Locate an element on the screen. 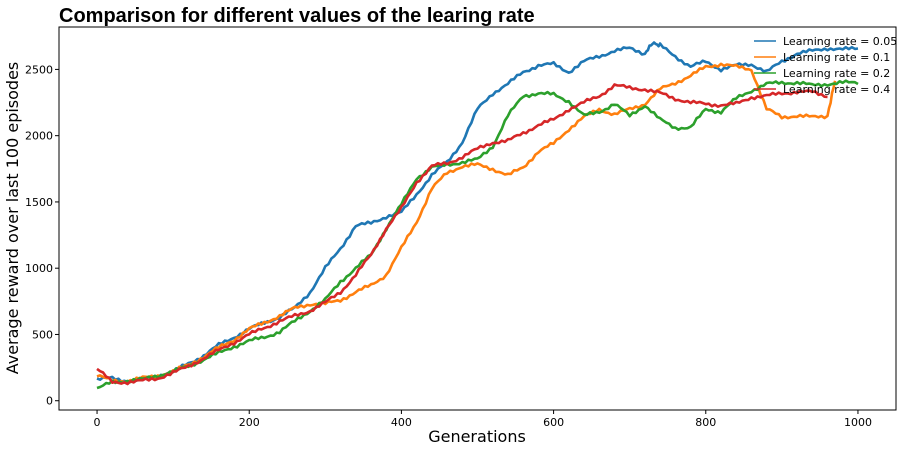 This screenshot has height=451, width=902. y-tick-label: 2000 is located at coordinates (39, 136).